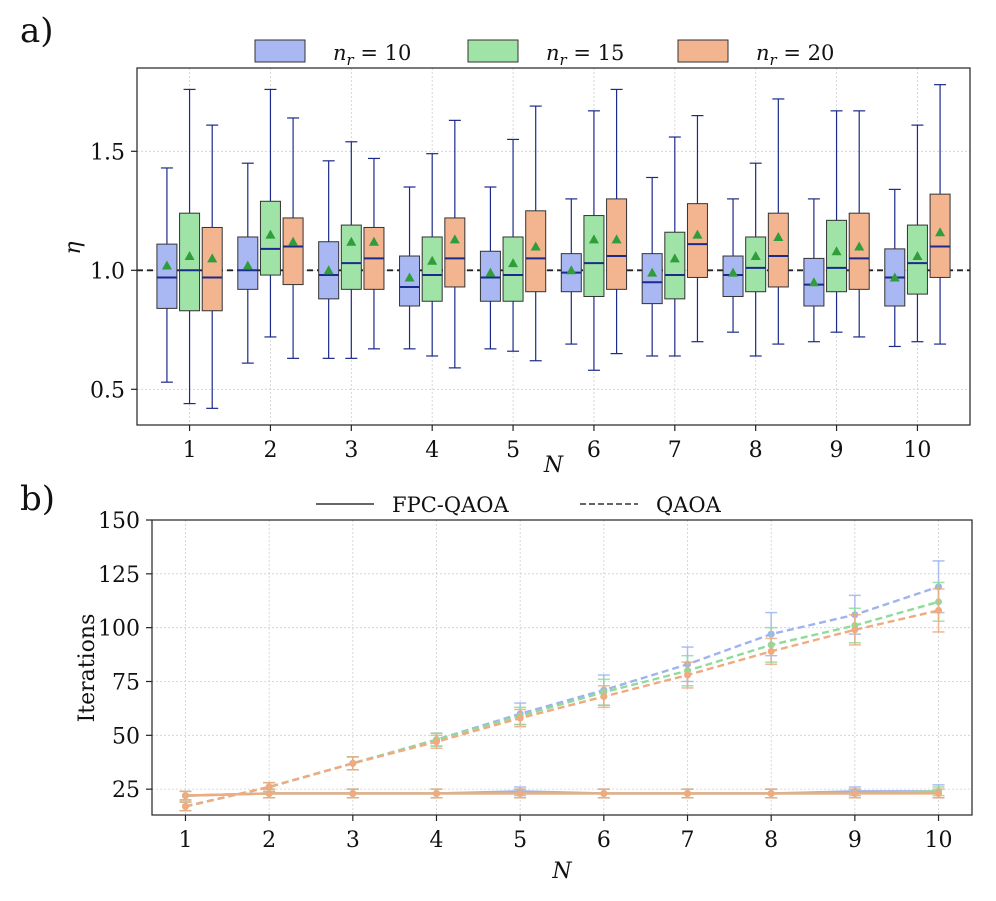 This screenshot has height=901, width=996. Describe the element at coordinates (270, 213) in the screenshot. I see `box-15-N2` at that location.